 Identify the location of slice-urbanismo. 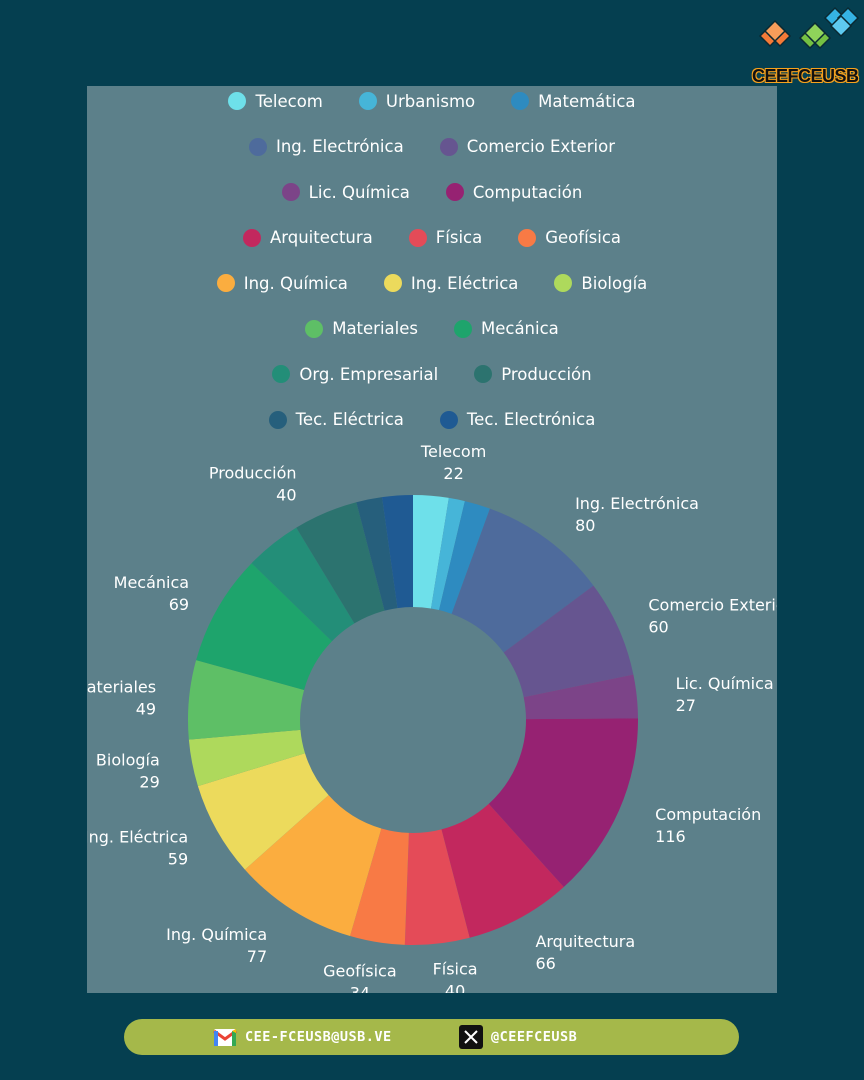
(448, 554).